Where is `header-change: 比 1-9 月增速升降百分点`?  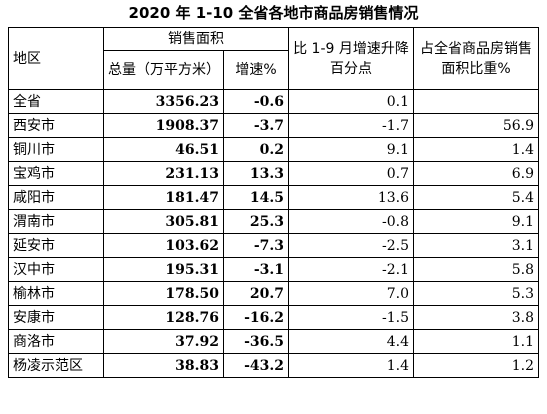
header-change: 比 1-9 月增速升降百分点 is located at coordinates (351, 58).